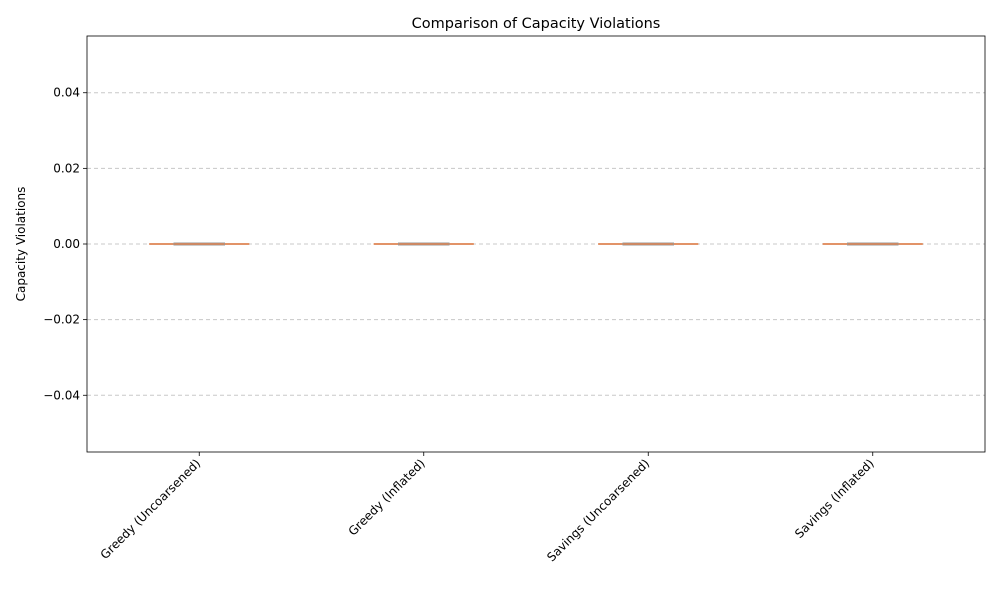 This screenshot has width=1000, height=600. I want to click on y-tick-label: 0.04, so click(66, 93).